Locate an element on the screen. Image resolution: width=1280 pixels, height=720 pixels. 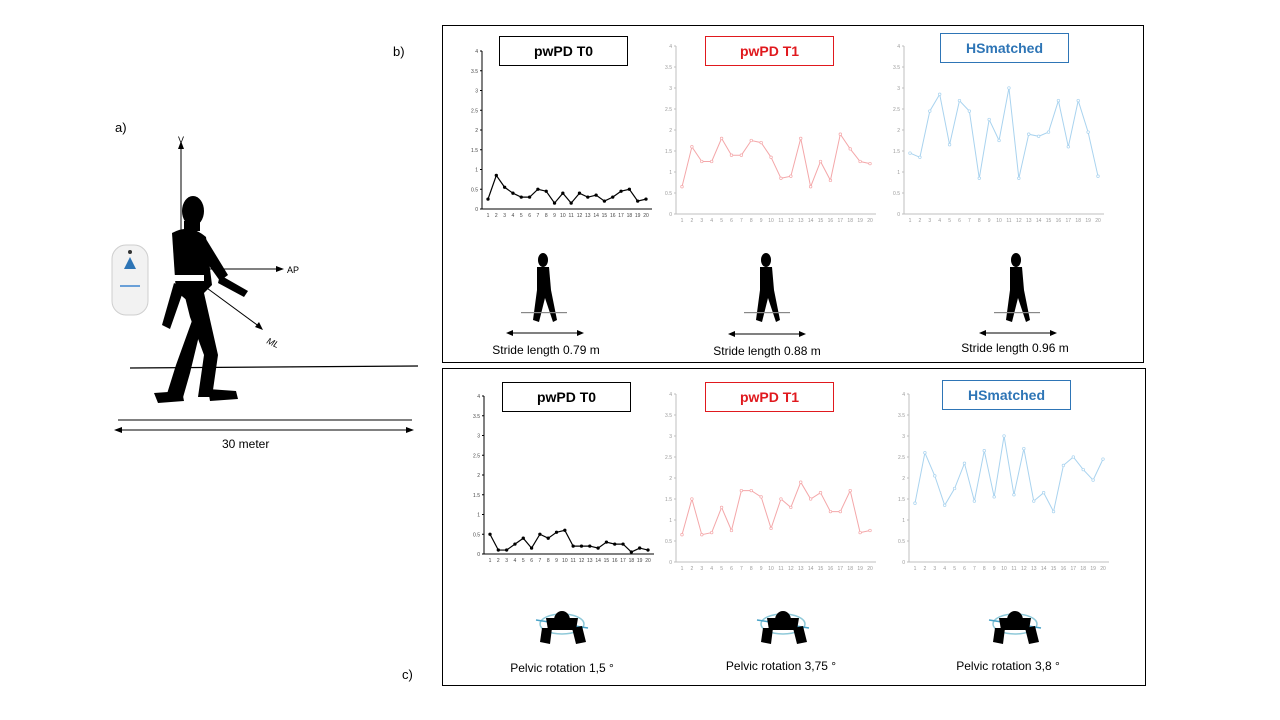
stride-length-caption-t0: Stride length 0.79 m is located at coordinates (546, 350).